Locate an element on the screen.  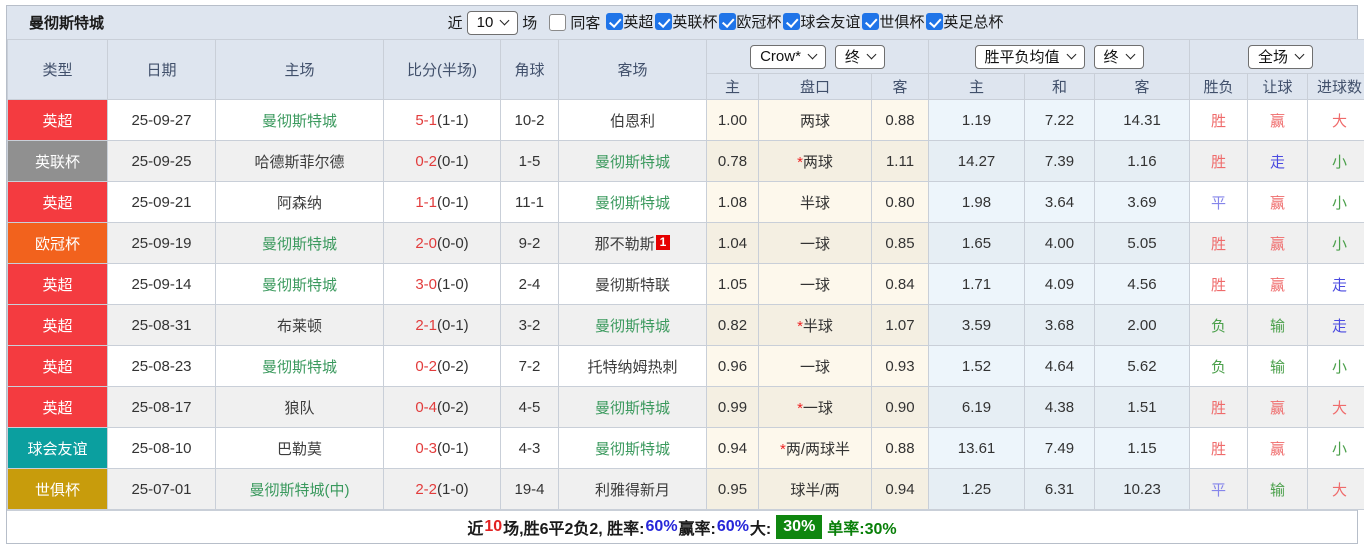
corners: 9-2 is located at coordinates (530, 243).